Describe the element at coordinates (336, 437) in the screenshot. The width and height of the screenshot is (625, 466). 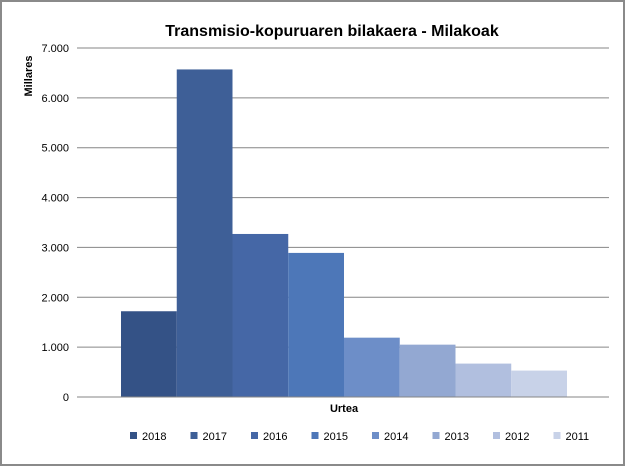
I see `legend-label: 2015` at that location.